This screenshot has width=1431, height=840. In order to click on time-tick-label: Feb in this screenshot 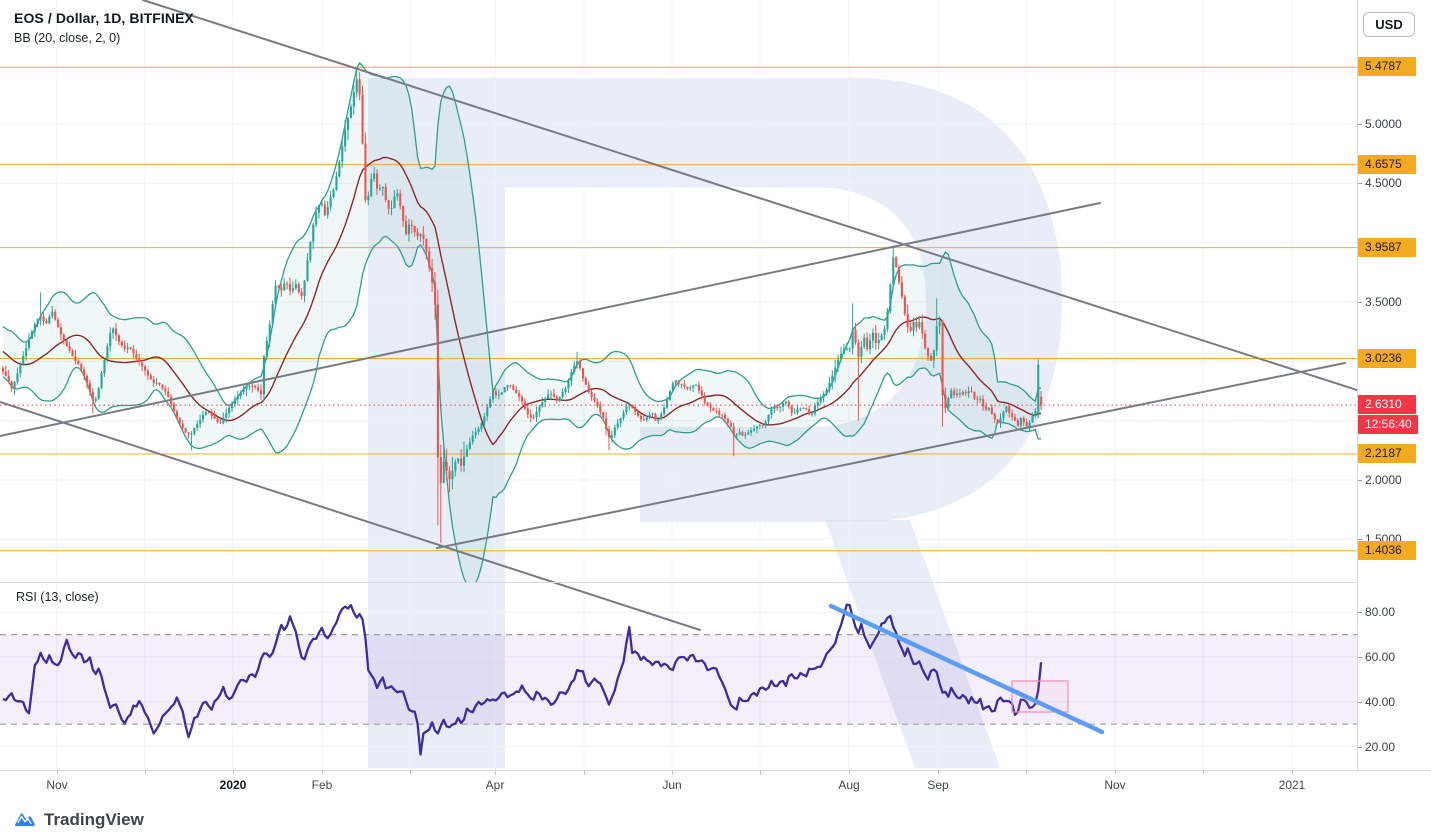, I will do `click(322, 785)`.